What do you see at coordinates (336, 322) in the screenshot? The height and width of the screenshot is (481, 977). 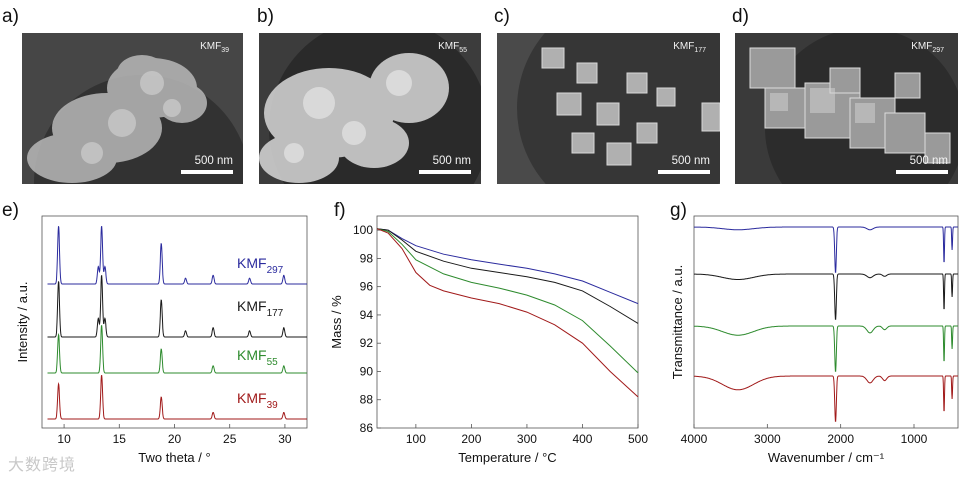 I see `tga-y-axis-label: Mass / %` at bounding box center [336, 322].